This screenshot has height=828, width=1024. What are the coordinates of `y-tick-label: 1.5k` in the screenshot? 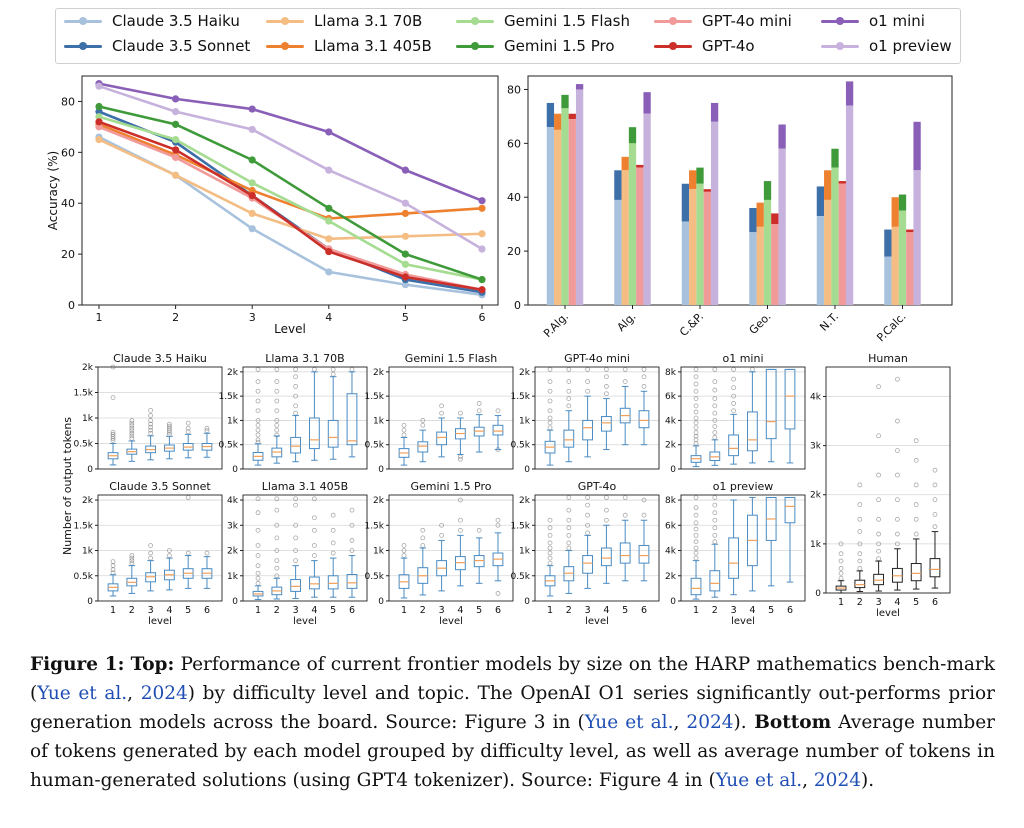 It's located at (374, 397).